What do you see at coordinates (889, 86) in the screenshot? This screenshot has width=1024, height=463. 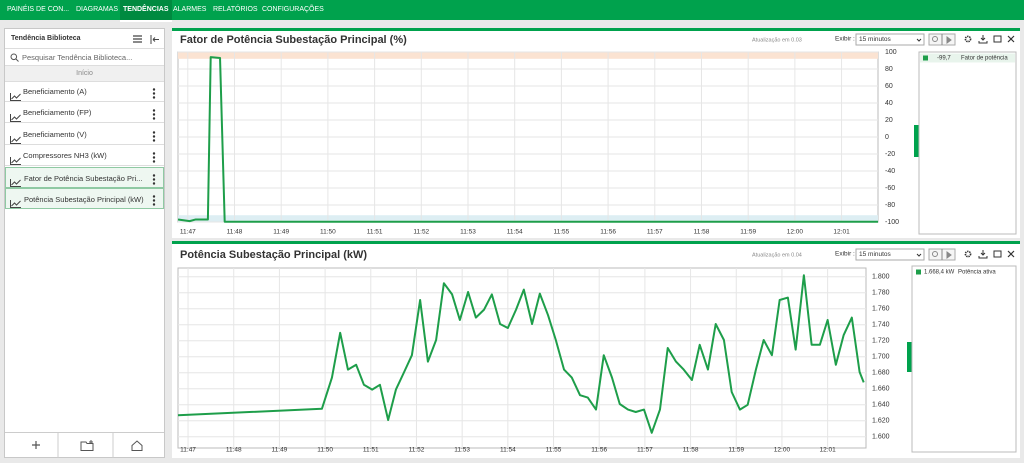 I see `y-tick-label: 60` at bounding box center [889, 86].